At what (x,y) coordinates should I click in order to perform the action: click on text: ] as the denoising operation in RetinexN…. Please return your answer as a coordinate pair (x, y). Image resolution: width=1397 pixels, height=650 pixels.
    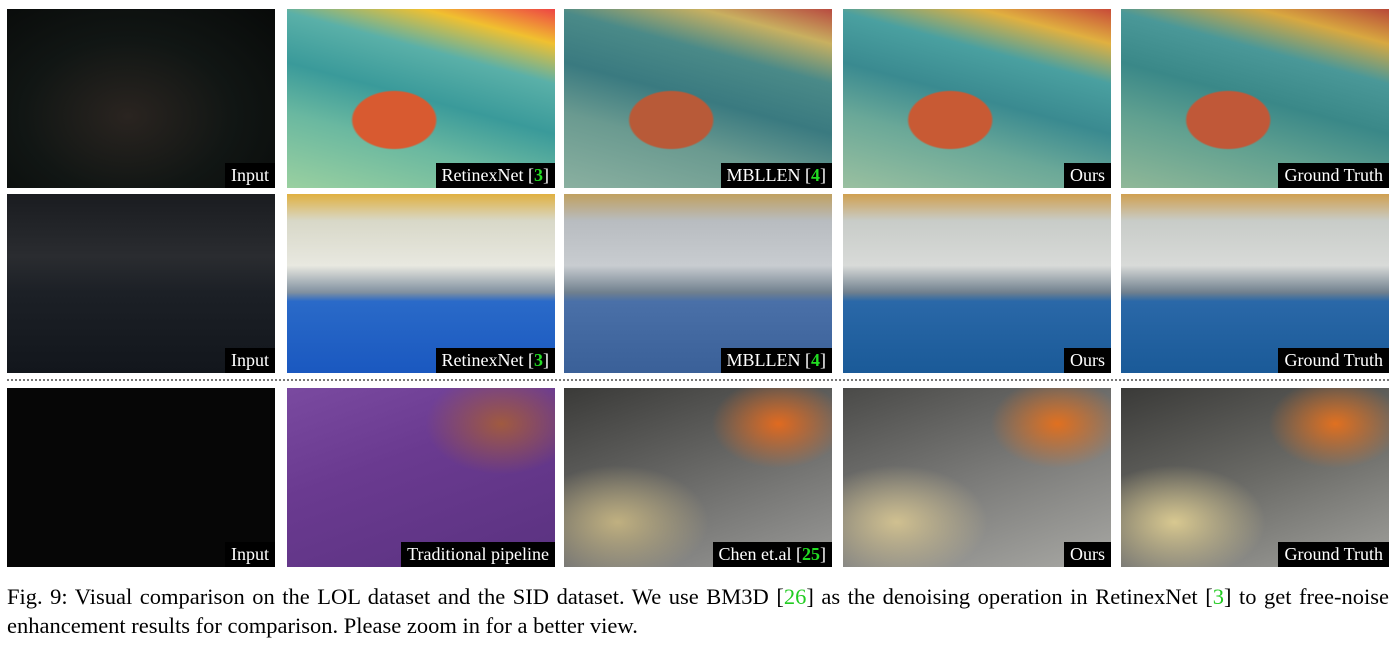
    Looking at the image, I should click on (1009, 596).